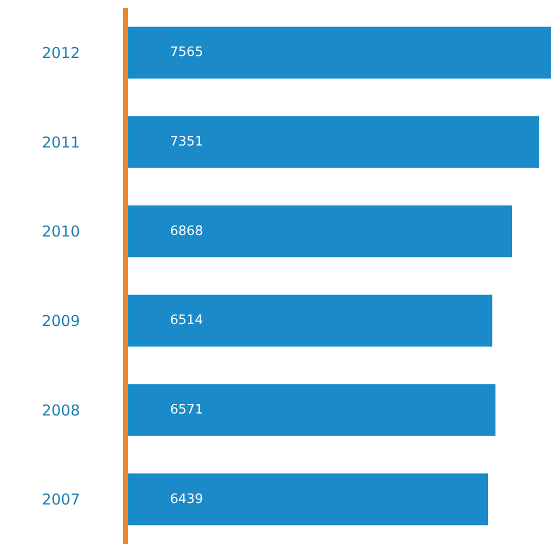 This screenshot has width=551, height=544. Describe the element at coordinates (167, 52) in the screenshot. I see `data-label: 7565` at that location.